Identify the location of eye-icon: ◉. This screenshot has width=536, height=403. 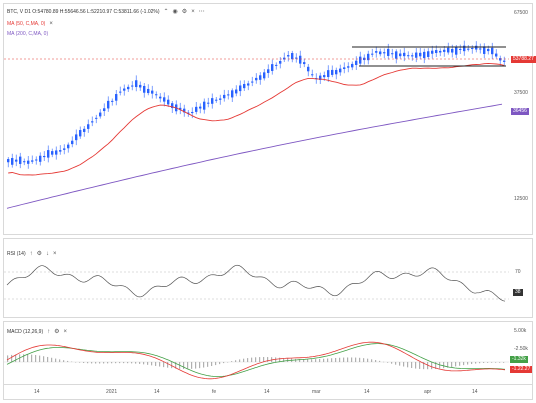
(175, 12).